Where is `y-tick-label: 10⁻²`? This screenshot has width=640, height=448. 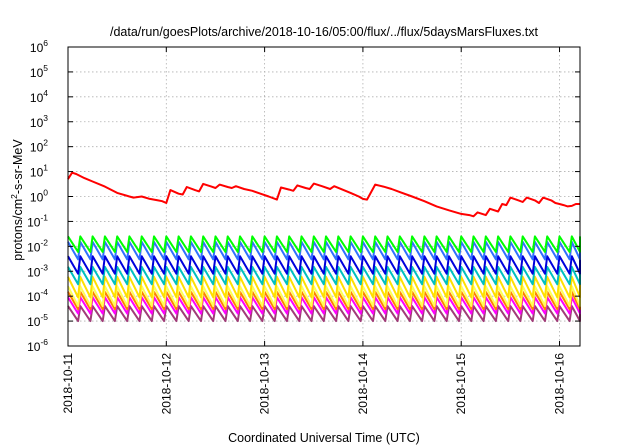 y-tick-label: 10⁻² is located at coordinates (37, 245).